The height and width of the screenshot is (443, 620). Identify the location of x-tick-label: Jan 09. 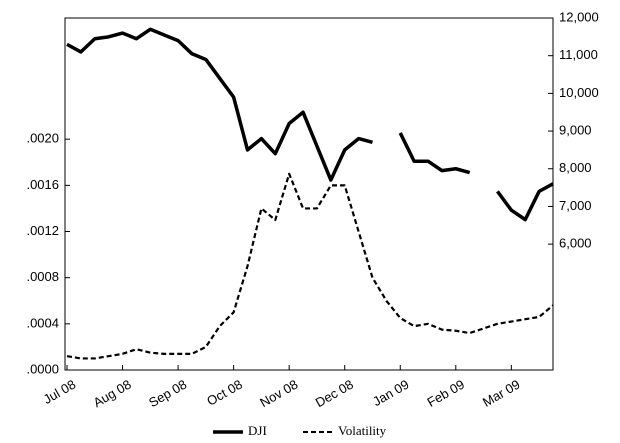
(390, 393).